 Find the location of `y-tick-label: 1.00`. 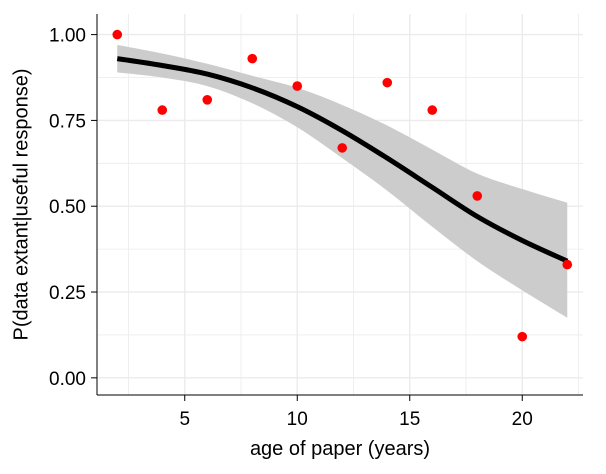

y-tick-label: 1.00 is located at coordinates (67, 36).